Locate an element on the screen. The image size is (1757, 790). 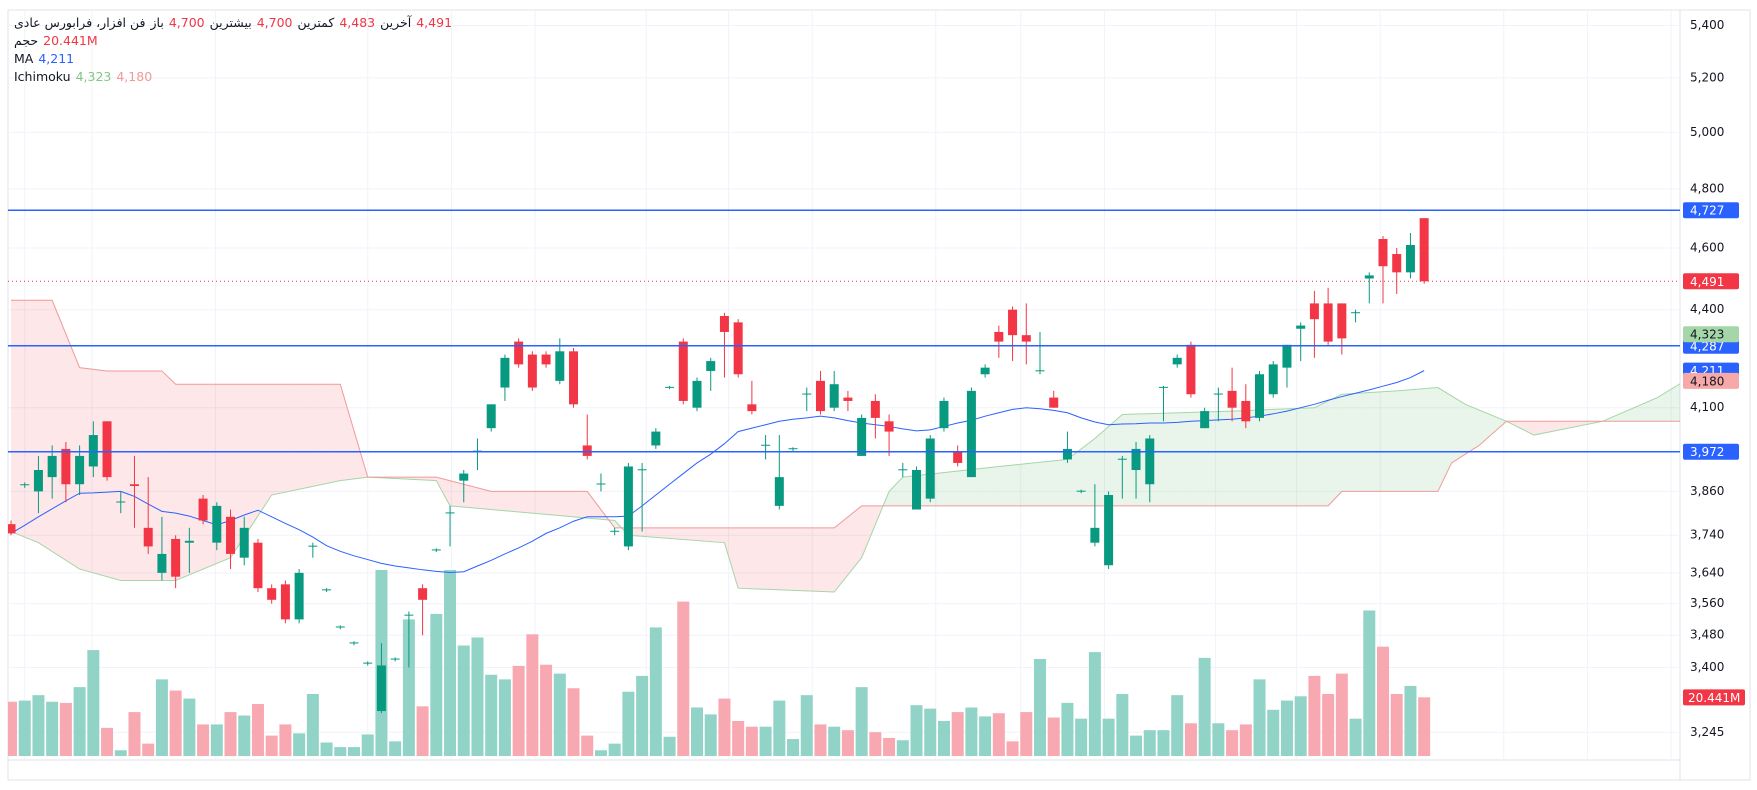
hline-box is located at coordinates (1711, 451).